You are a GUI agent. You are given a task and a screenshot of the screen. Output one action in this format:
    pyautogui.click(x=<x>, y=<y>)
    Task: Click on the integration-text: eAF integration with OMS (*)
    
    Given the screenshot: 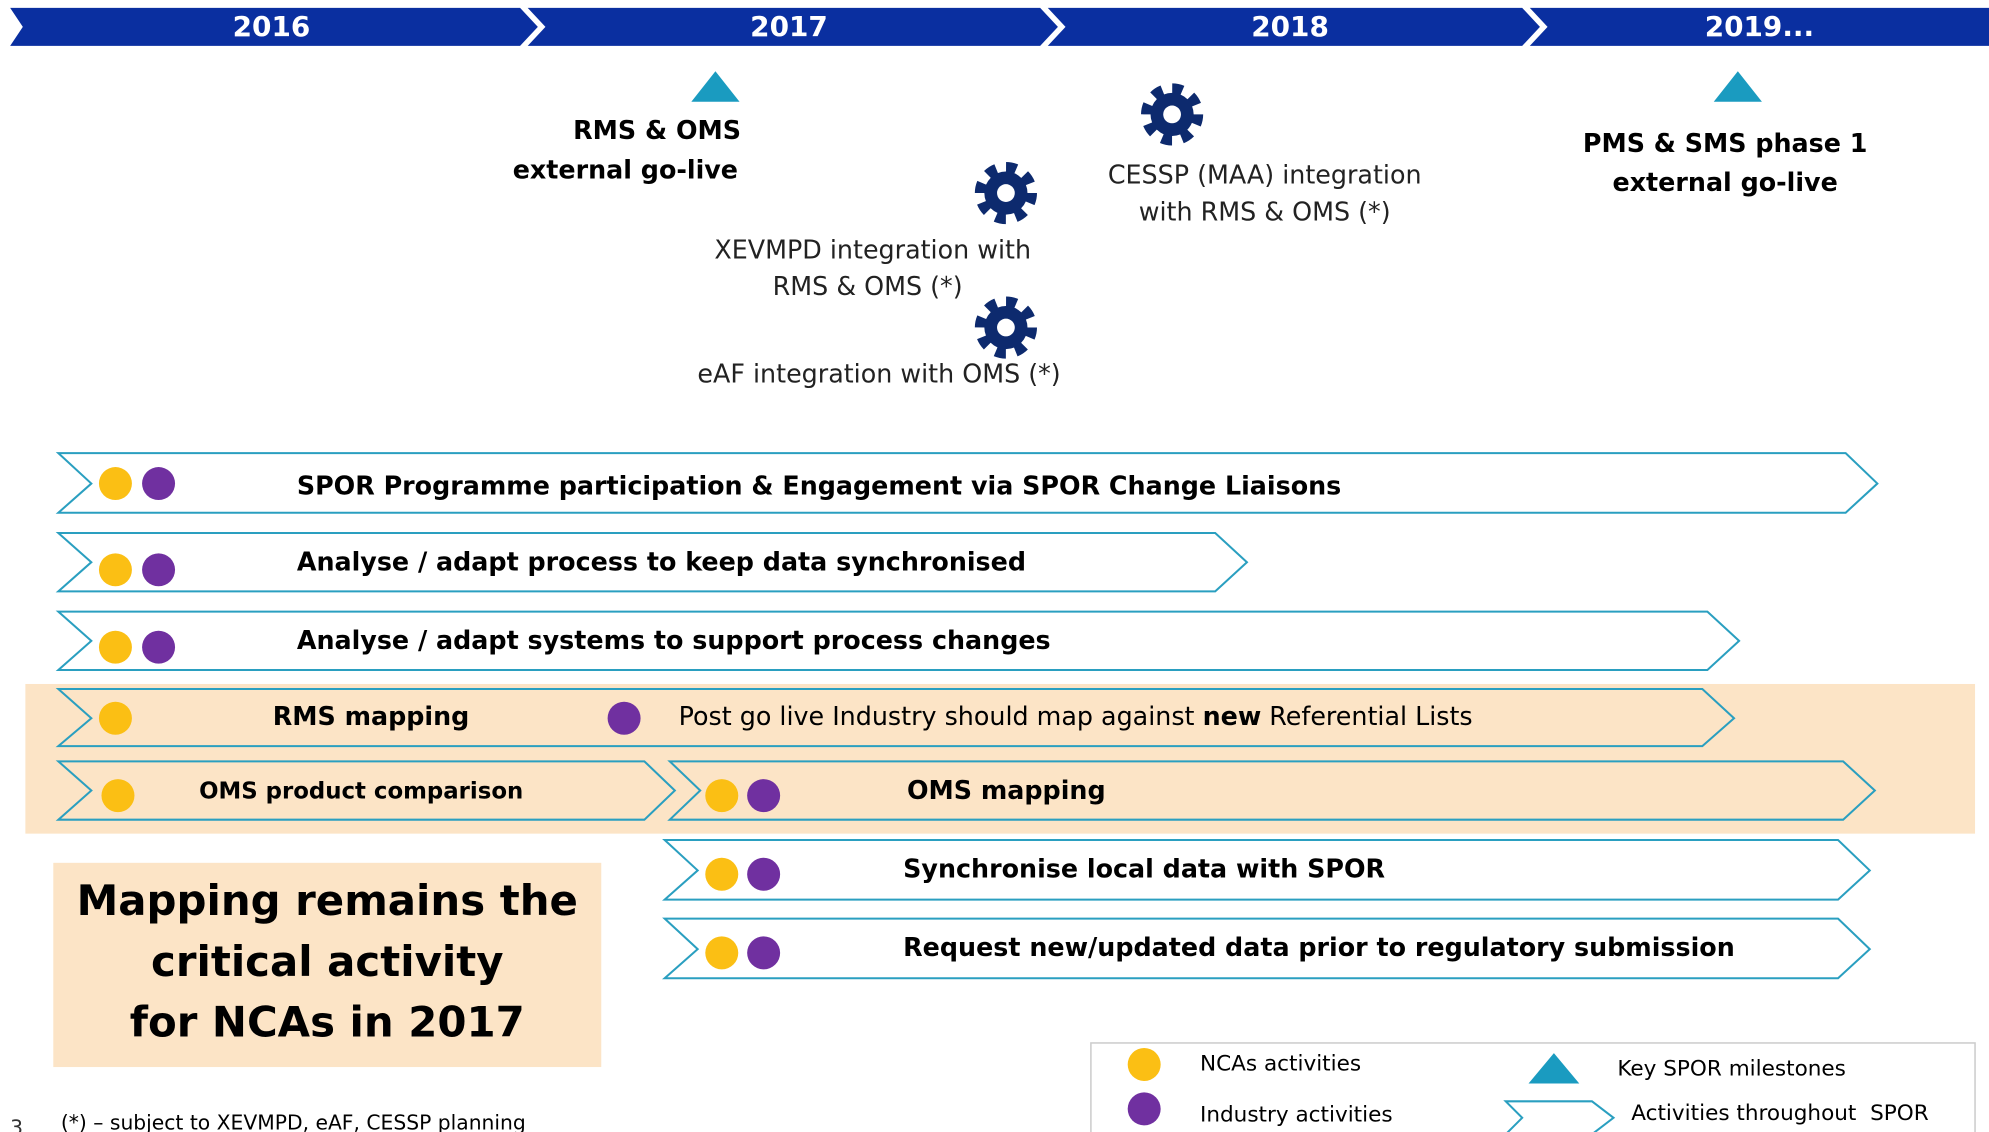 What is the action you would take?
    pyautogui.click(x=878, y=374)
    